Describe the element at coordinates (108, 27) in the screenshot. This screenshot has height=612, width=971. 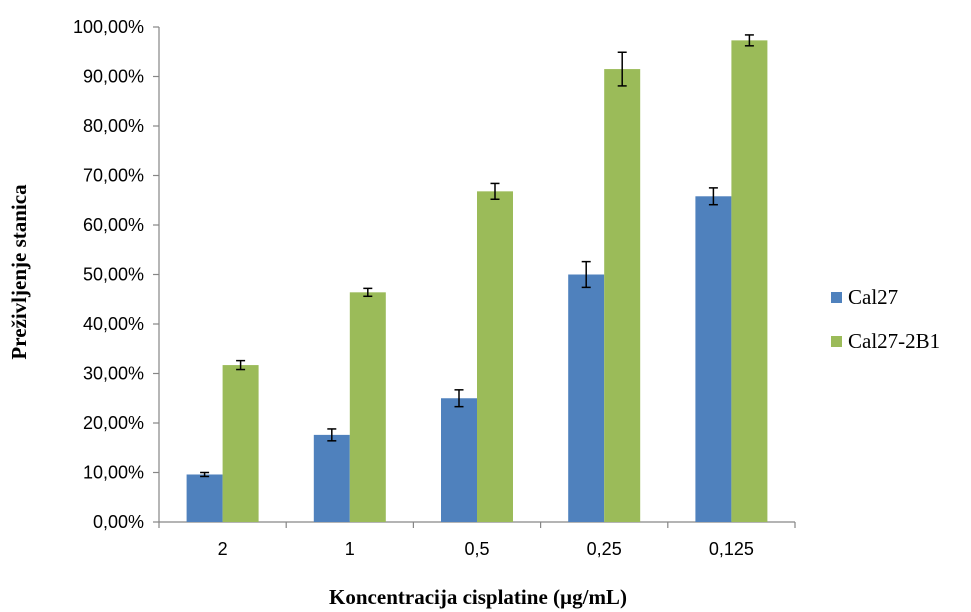
I see `y-tick-label: 100,00%` at that location.